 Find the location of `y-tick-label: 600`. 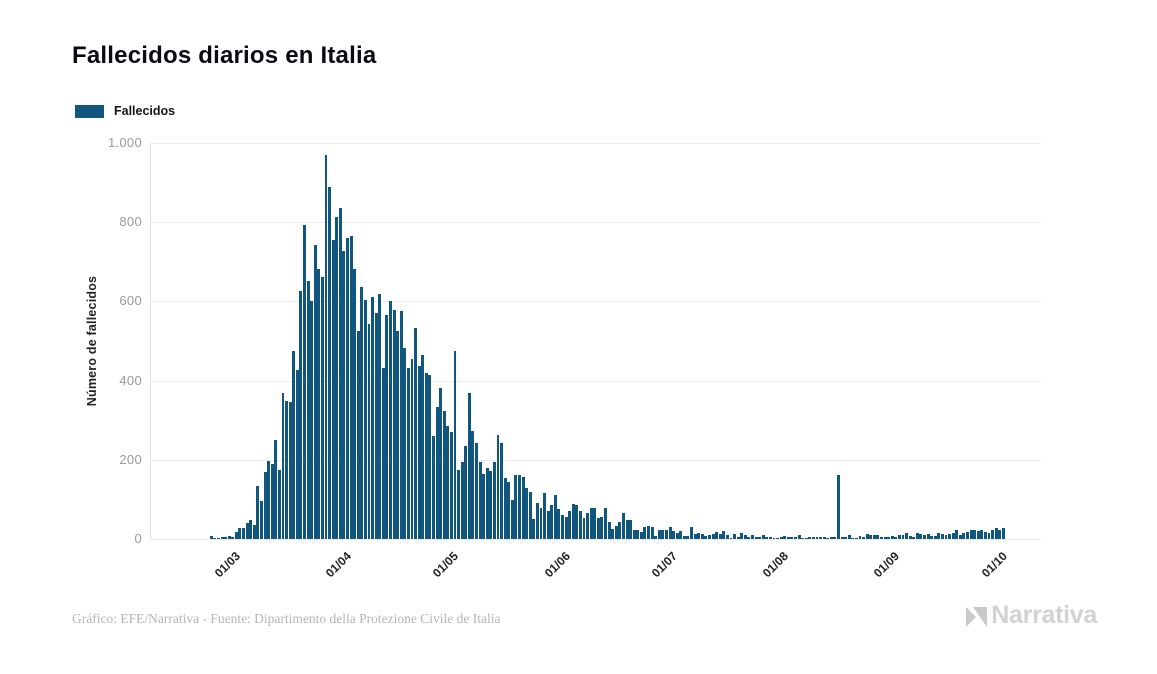

y-tick-label: 600 is located at coordinates (130, 301).